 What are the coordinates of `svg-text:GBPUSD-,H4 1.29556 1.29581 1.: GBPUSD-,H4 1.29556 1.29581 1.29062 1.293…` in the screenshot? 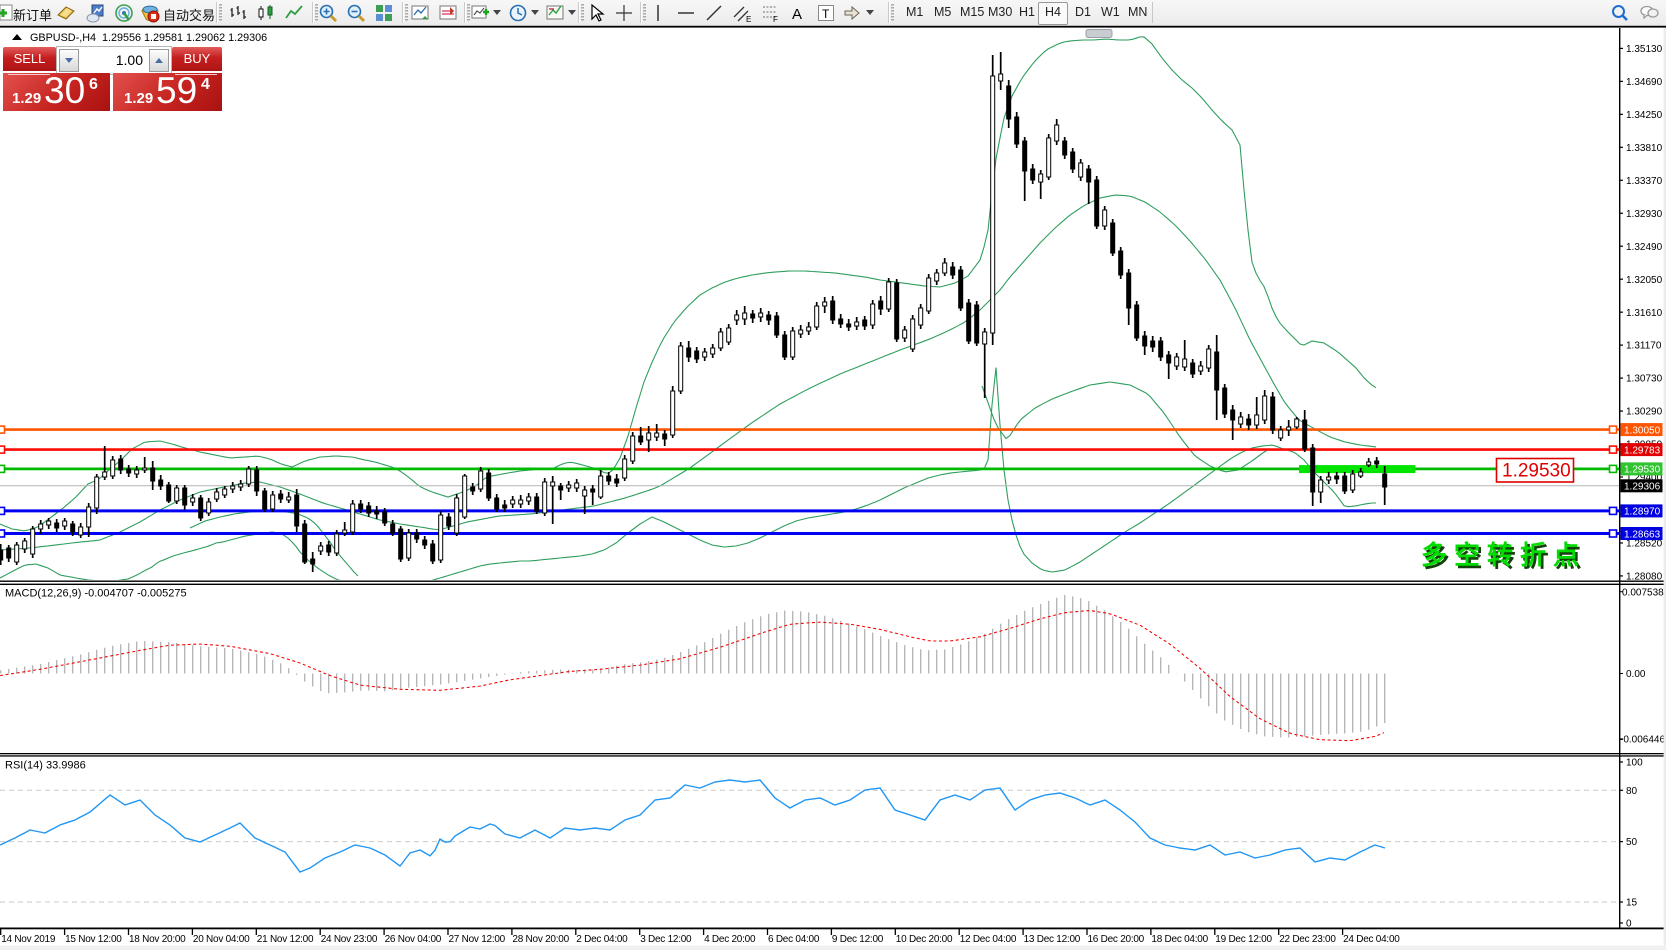 It's located at (148, 38).